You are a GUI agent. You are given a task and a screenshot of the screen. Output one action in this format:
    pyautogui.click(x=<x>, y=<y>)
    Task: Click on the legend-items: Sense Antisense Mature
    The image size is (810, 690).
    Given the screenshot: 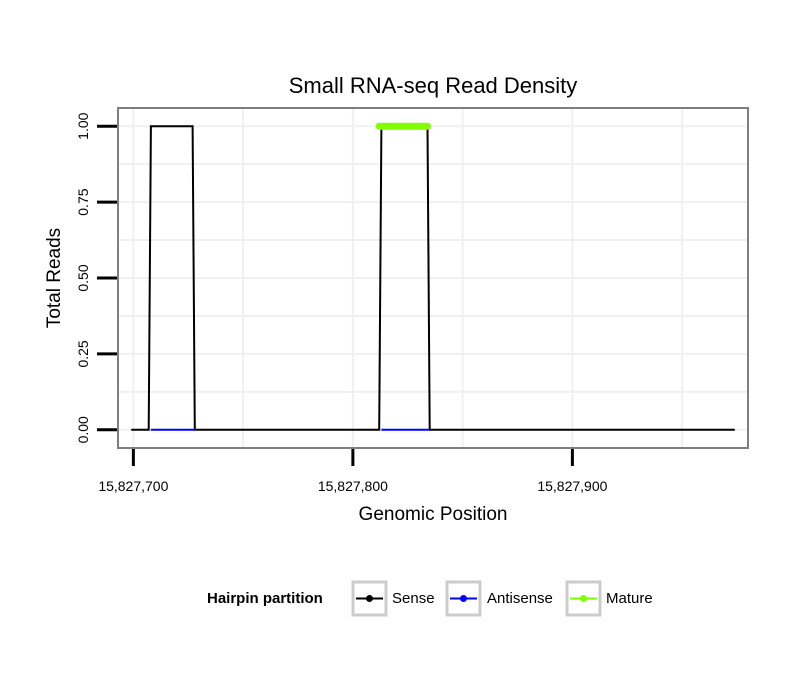 What is the action you would take?
    pyautogui.click(x=502, y=598)
    